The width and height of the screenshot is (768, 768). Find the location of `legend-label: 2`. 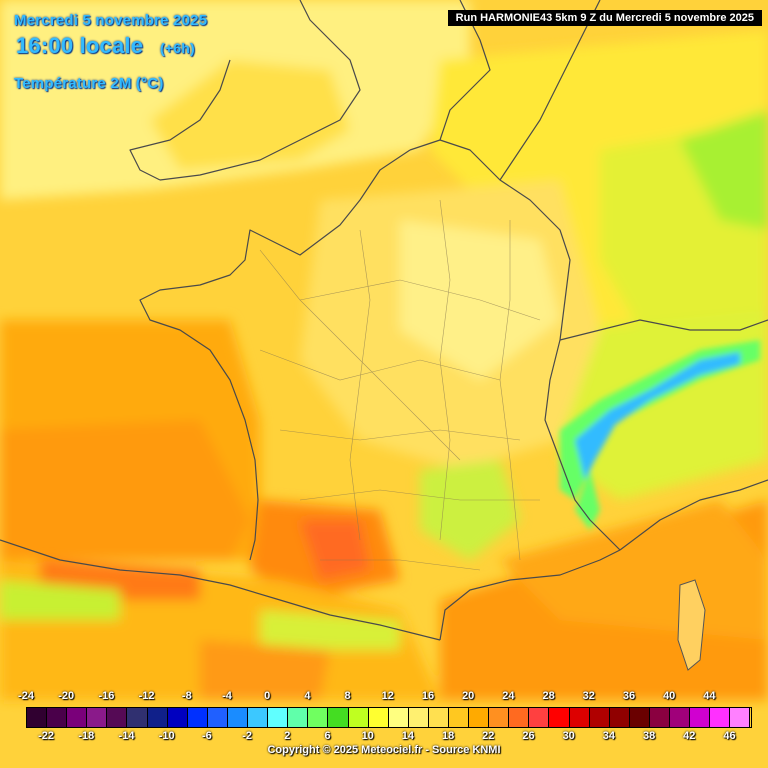

legend-label: 2 is located at coordinates (287, 736).